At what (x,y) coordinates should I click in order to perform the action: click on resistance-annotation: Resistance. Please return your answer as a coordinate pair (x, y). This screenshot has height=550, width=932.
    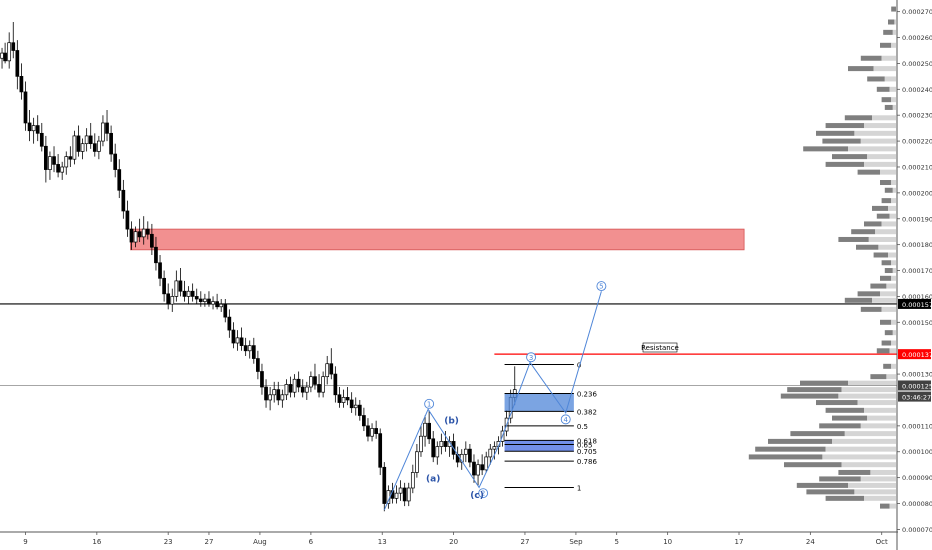
    Looking at the image, I should click on (660, 347).